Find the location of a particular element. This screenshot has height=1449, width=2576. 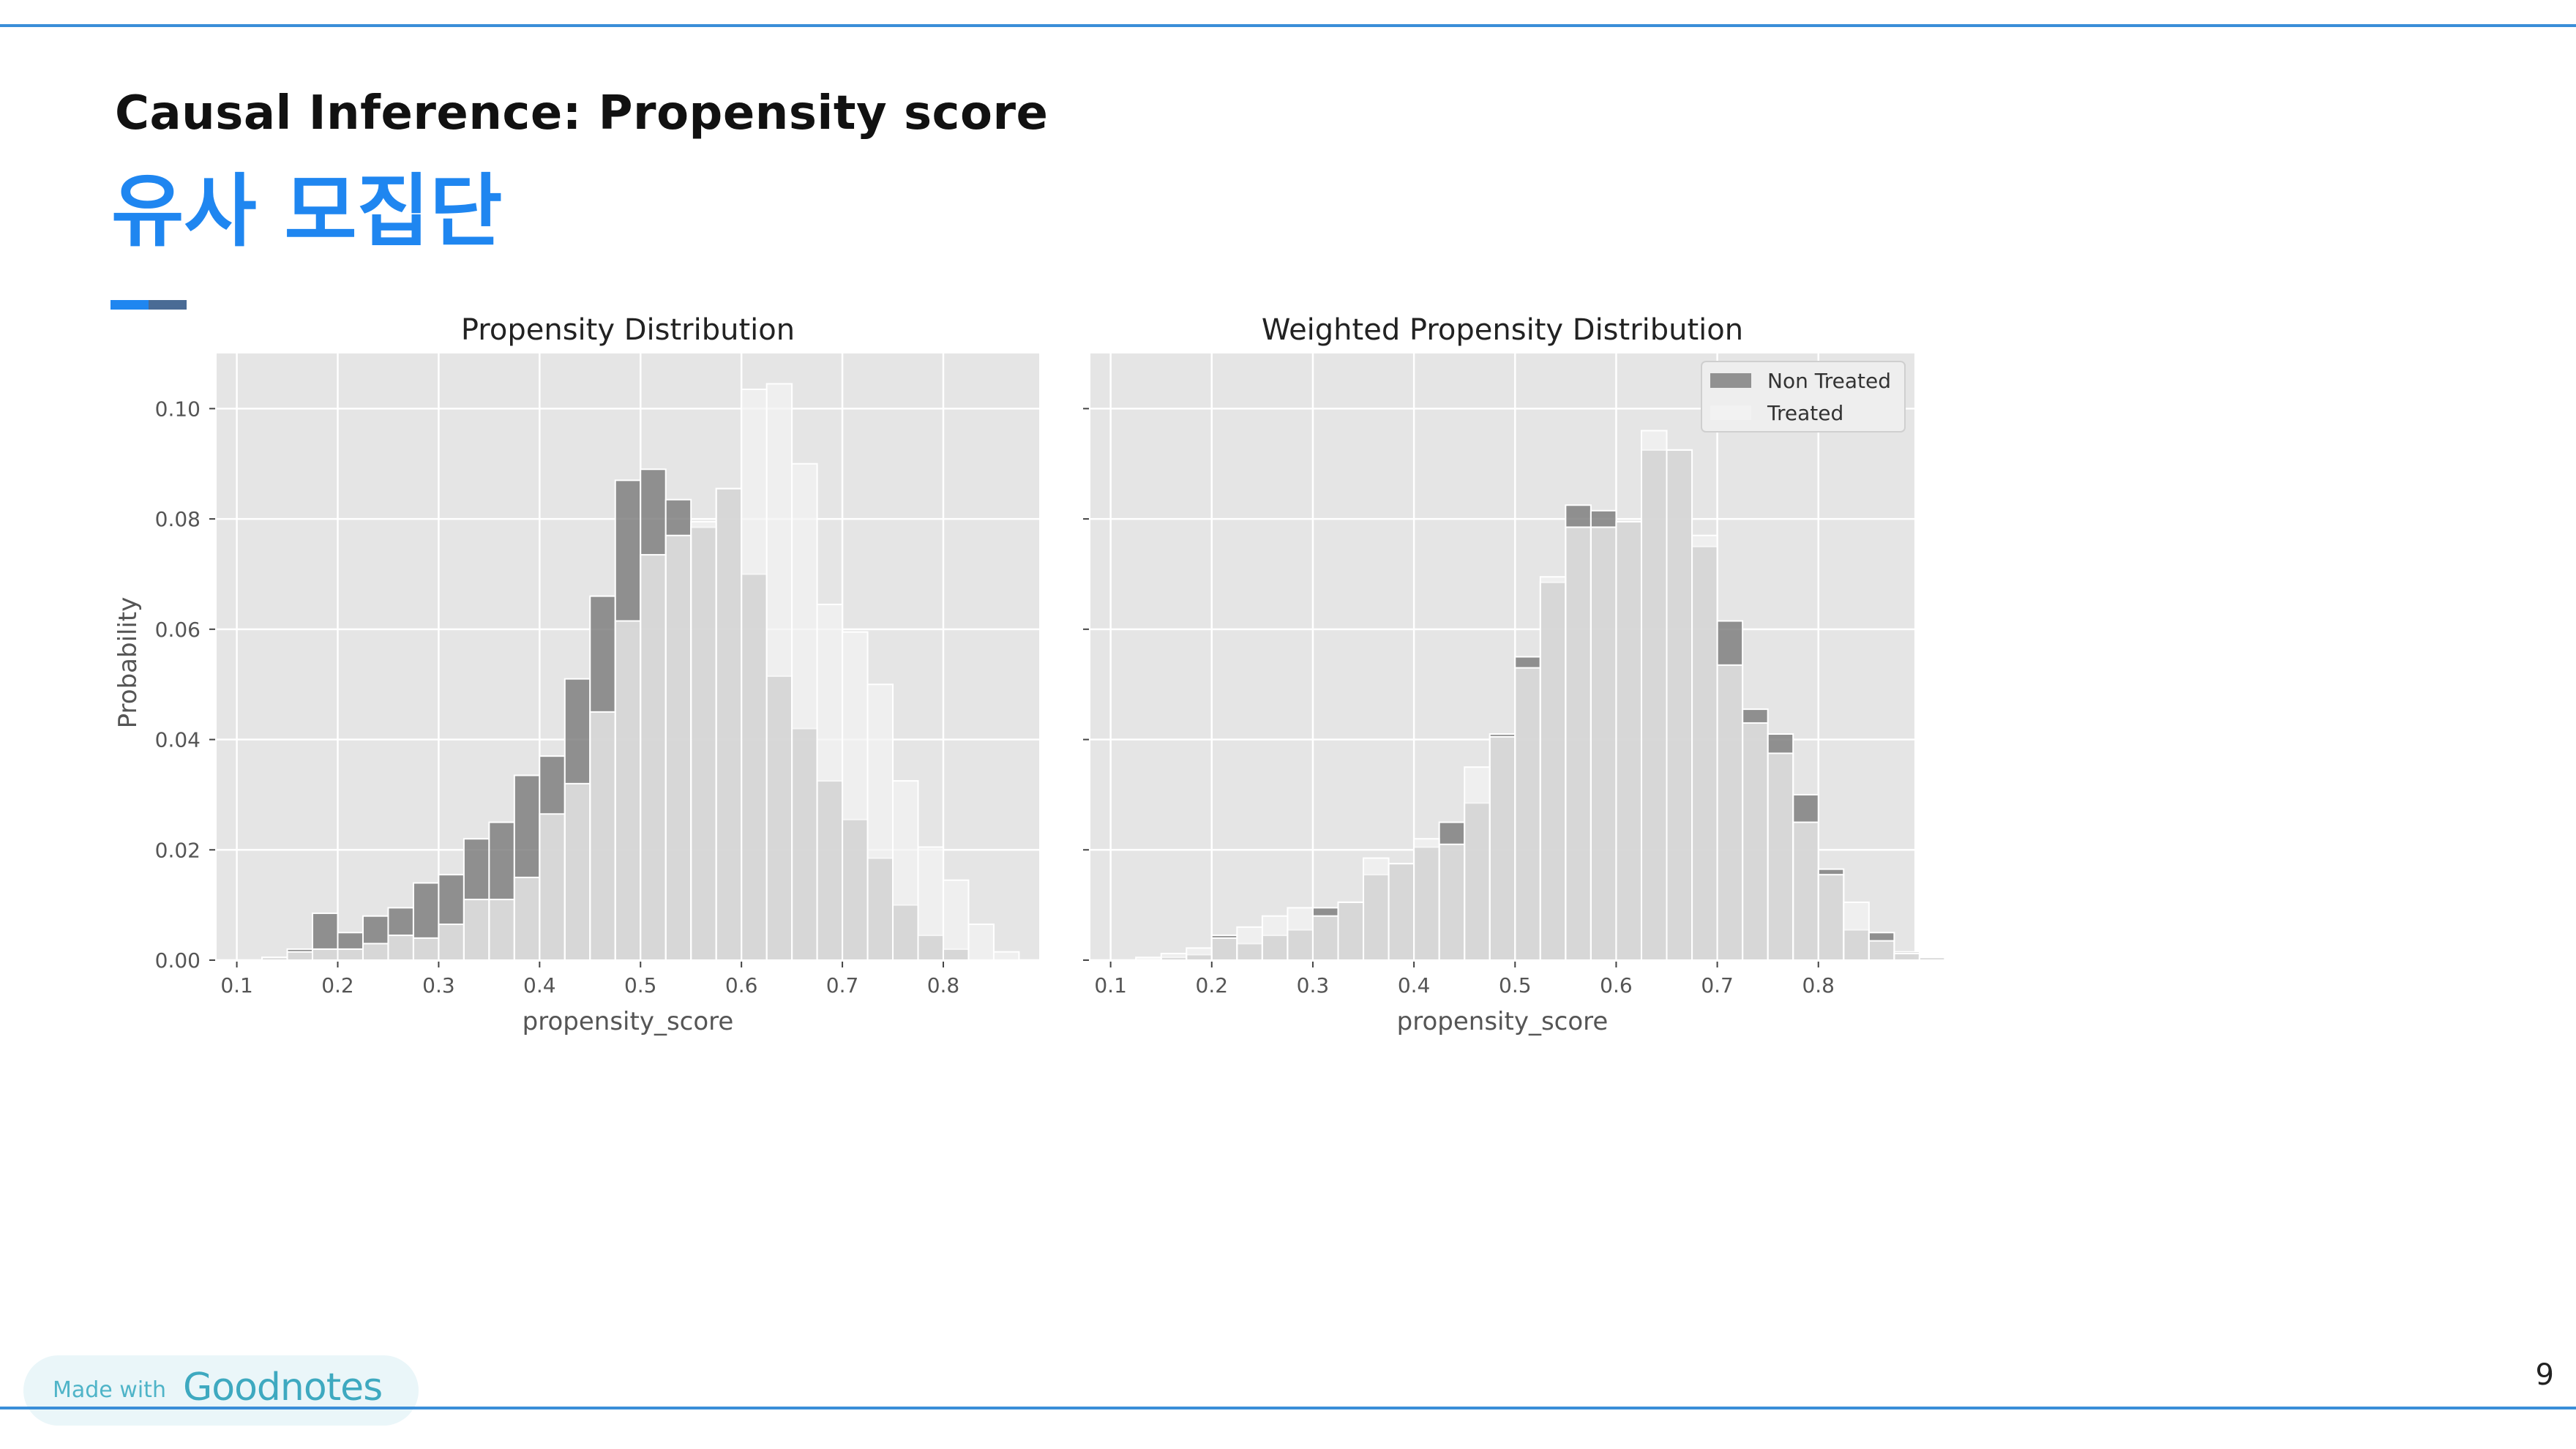

badge-made-with: Made with is located at coordinates (109, 1390).